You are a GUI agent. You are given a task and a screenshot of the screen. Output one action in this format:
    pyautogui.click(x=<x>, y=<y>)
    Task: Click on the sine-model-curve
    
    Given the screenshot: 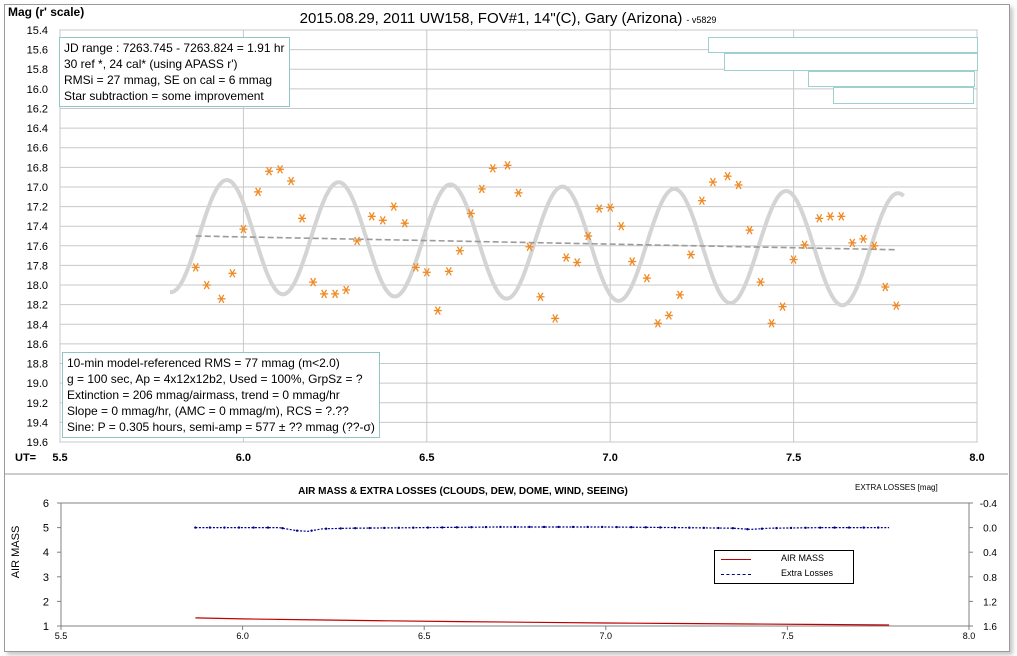 What is the action you would take?
    pyautogui.click(x=537, y=243)
    